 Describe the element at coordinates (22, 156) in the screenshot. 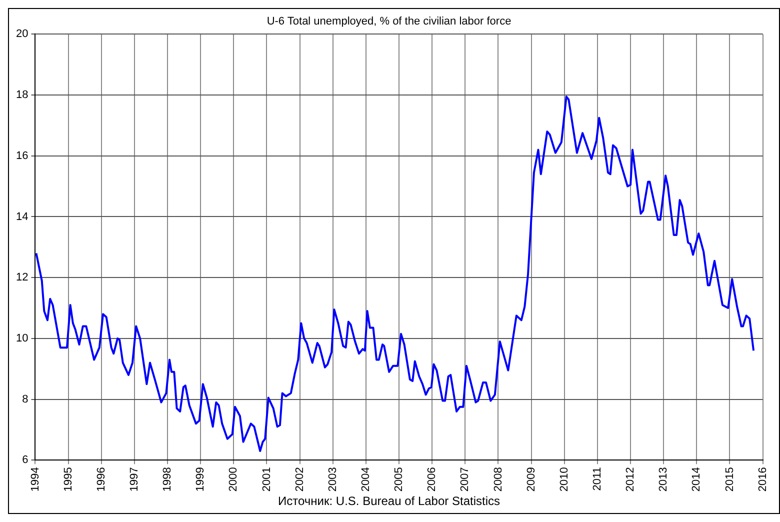

I see `y-tick-label: 16` at that location.